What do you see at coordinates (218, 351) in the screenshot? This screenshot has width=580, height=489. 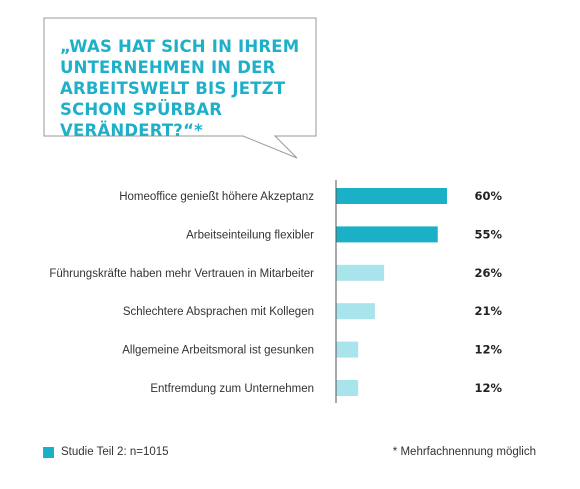 I see `category-label: Allgemeine Arbeitsmoral ist gesunken` at bounding box center [218, 351].